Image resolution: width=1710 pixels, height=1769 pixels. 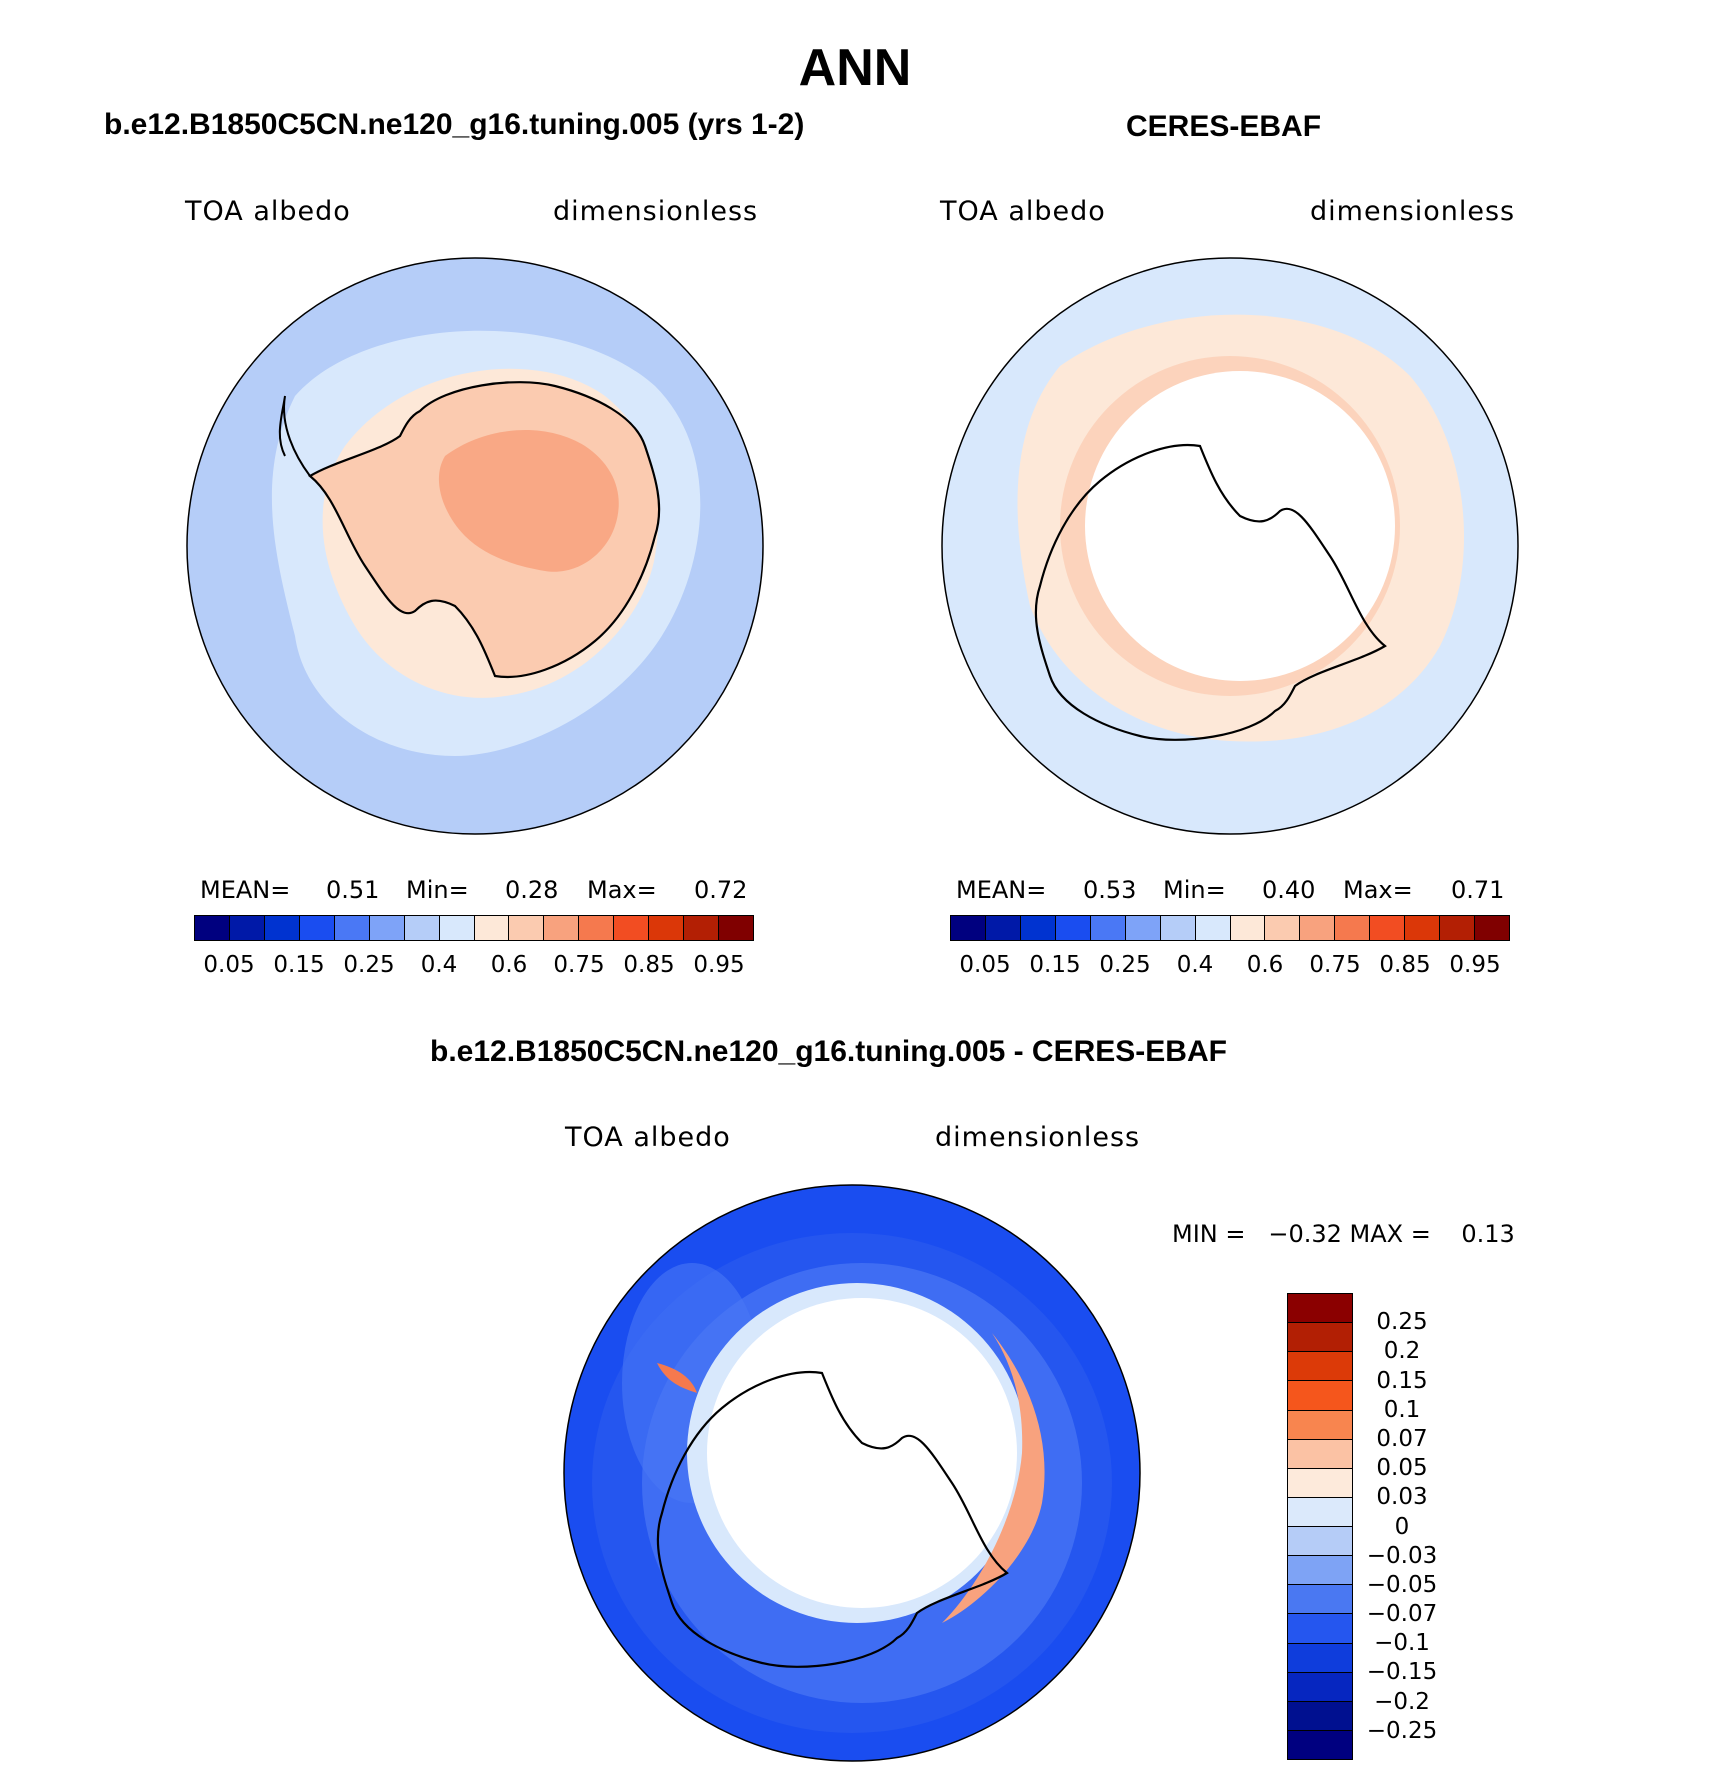 I want to click on obs-colorbar-tick-label: 0.4, so click(x=1195, y=965).